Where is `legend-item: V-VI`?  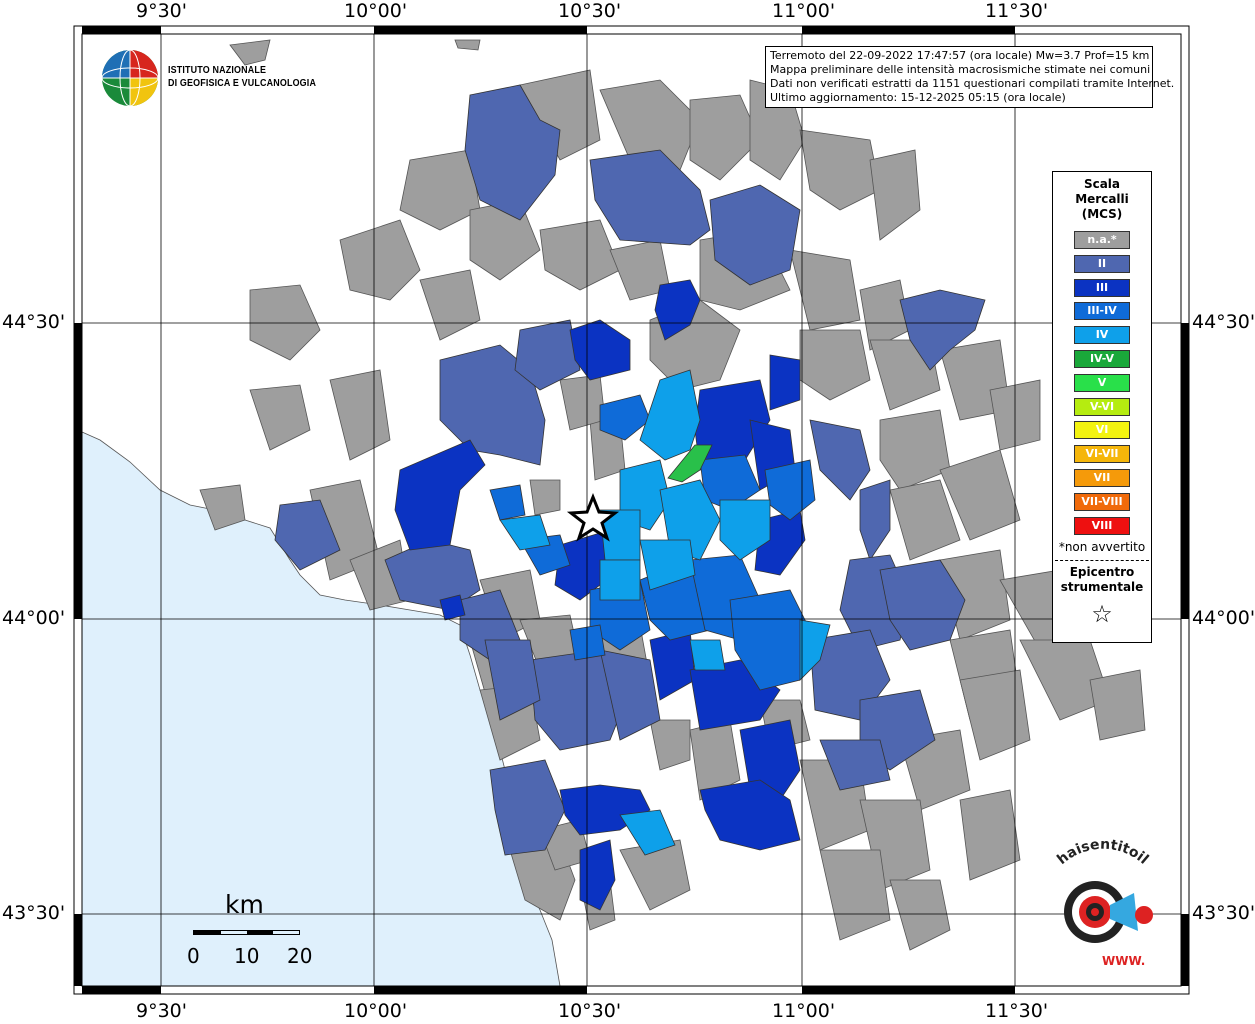
legend-item: V-VI is located at coordinates (1102, 406).